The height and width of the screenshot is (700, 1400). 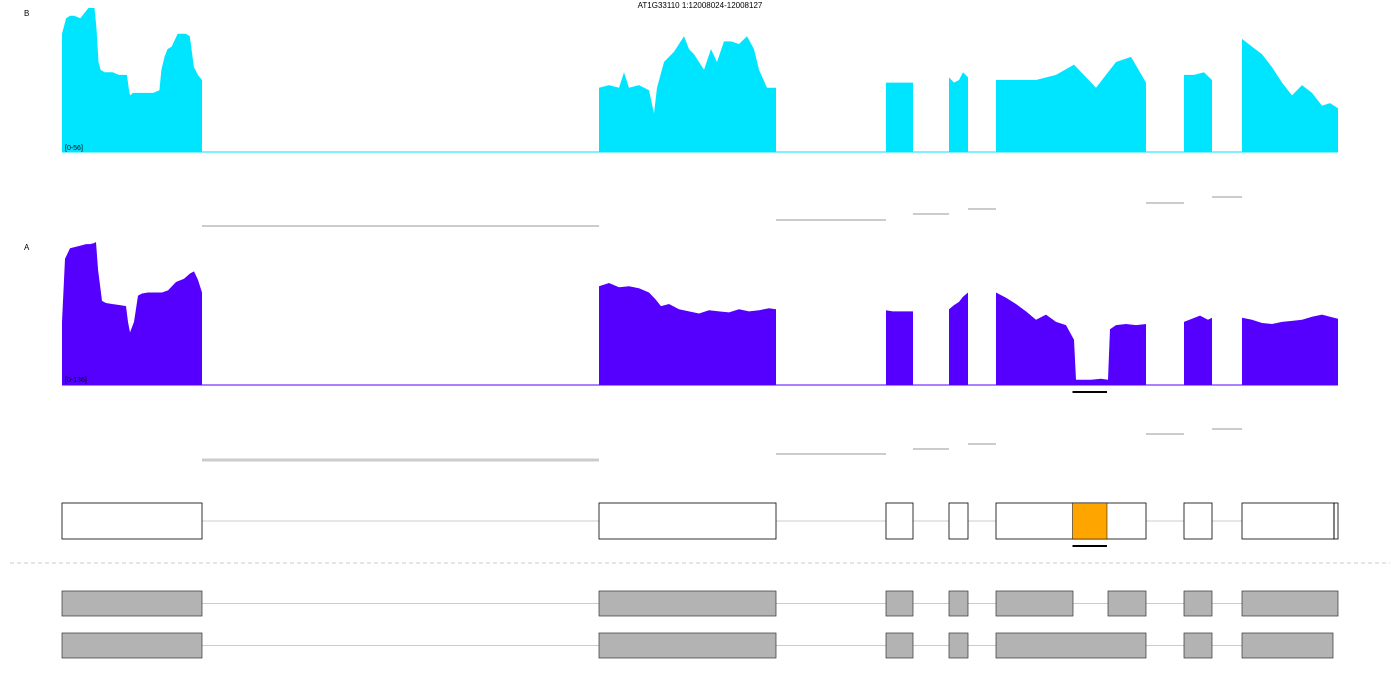 I want to click on track-range-label-B: [0-56], so click(x=74, y=148).